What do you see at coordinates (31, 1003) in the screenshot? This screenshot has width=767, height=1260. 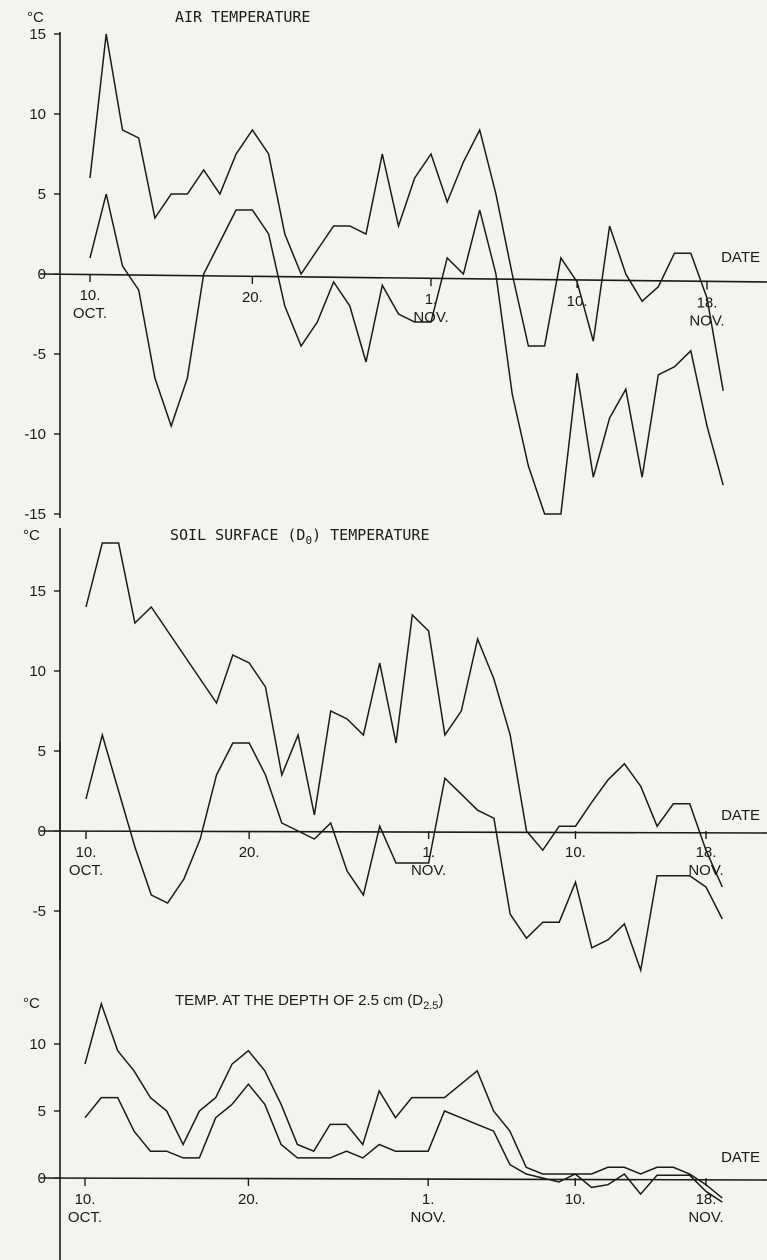 I see `y-unit-label-3: °C` at bounding box center [31, 1003].